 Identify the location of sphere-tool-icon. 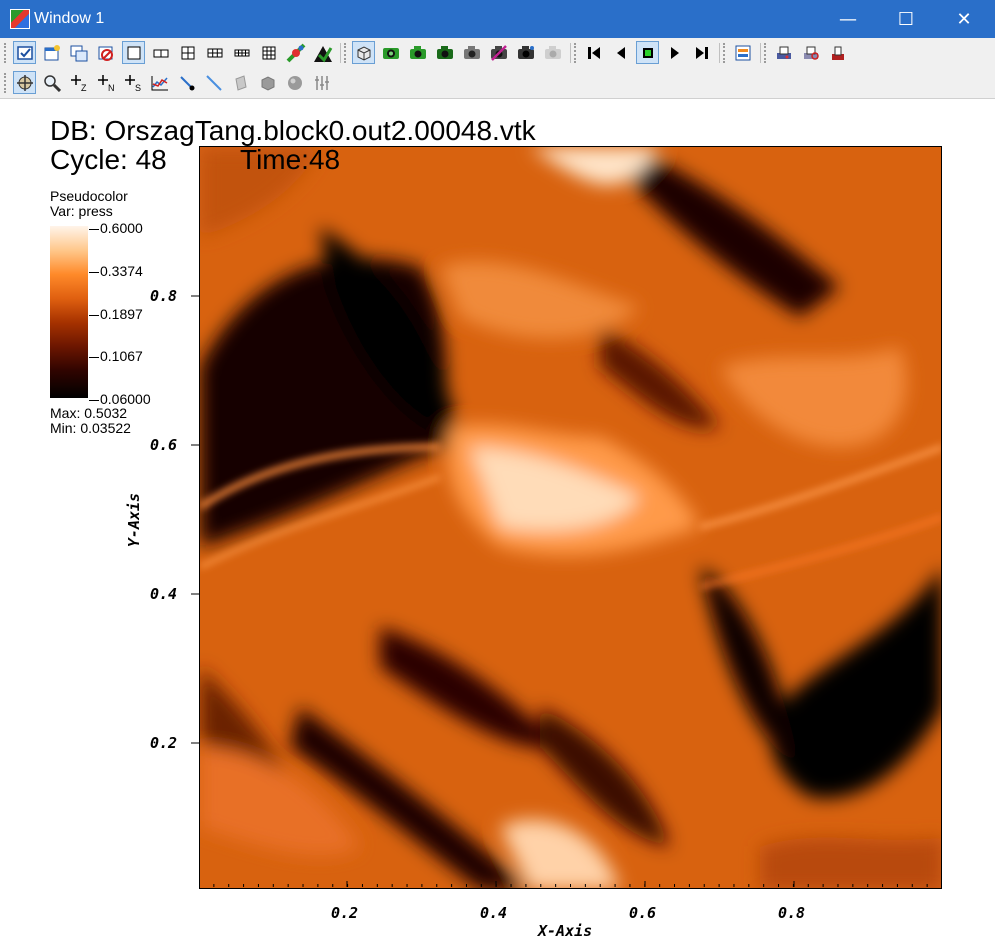
(294, 82).